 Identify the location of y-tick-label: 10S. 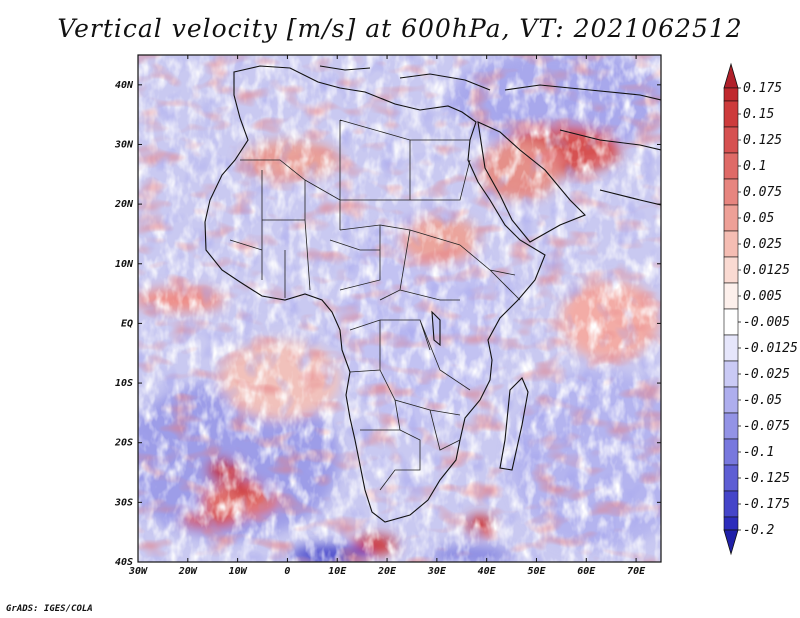
(124, 383).